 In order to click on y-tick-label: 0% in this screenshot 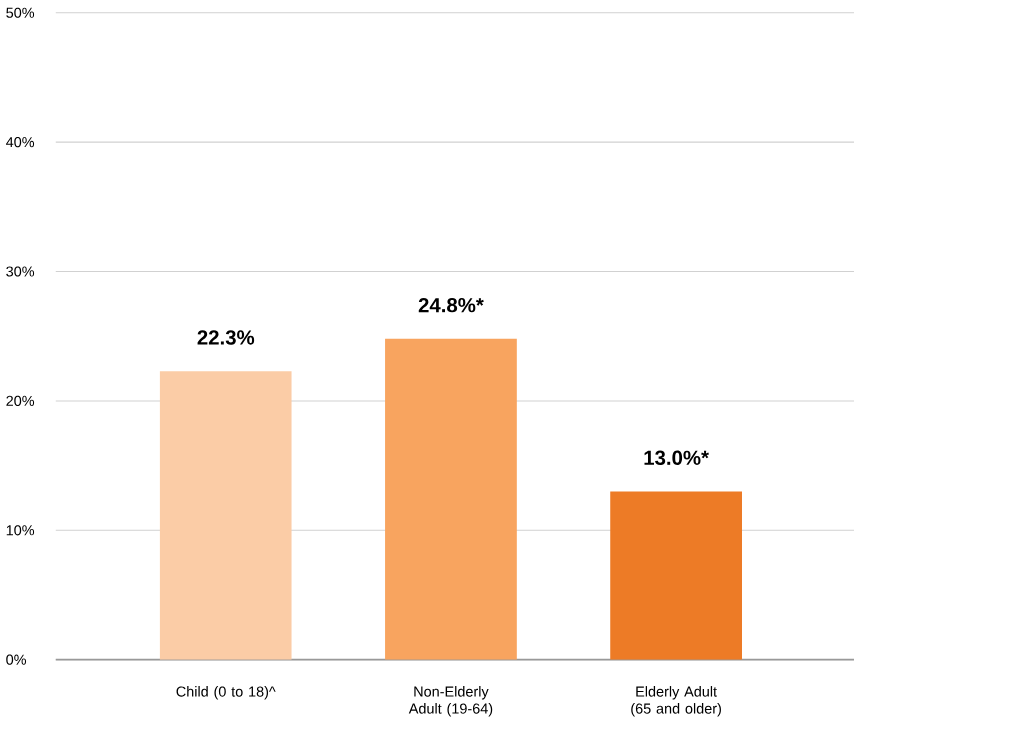, I will do `click(16, 659)`.